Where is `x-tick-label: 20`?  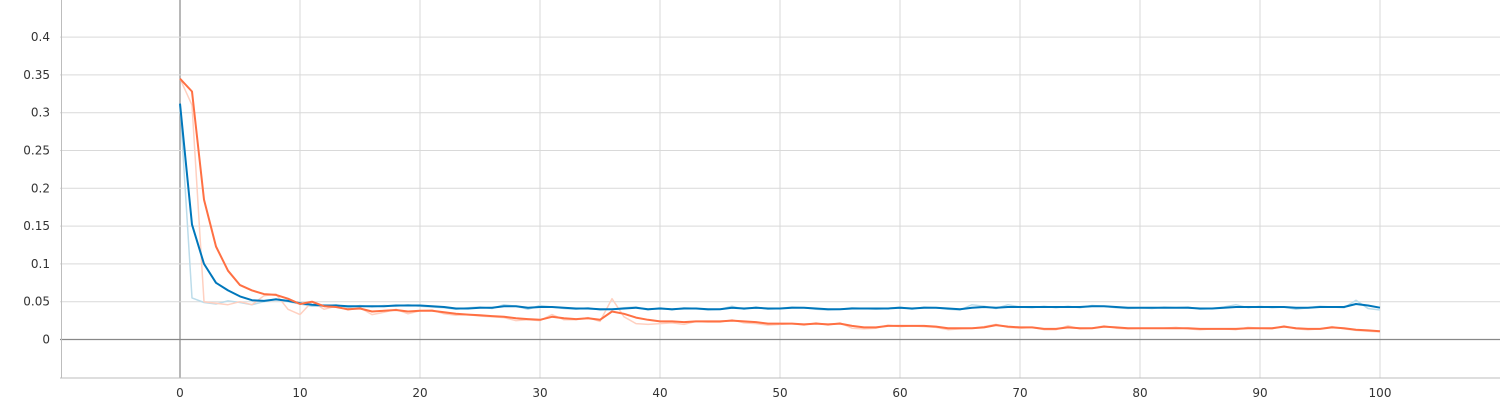
x-tick-label: 20 is located at coordinates (419, 393).